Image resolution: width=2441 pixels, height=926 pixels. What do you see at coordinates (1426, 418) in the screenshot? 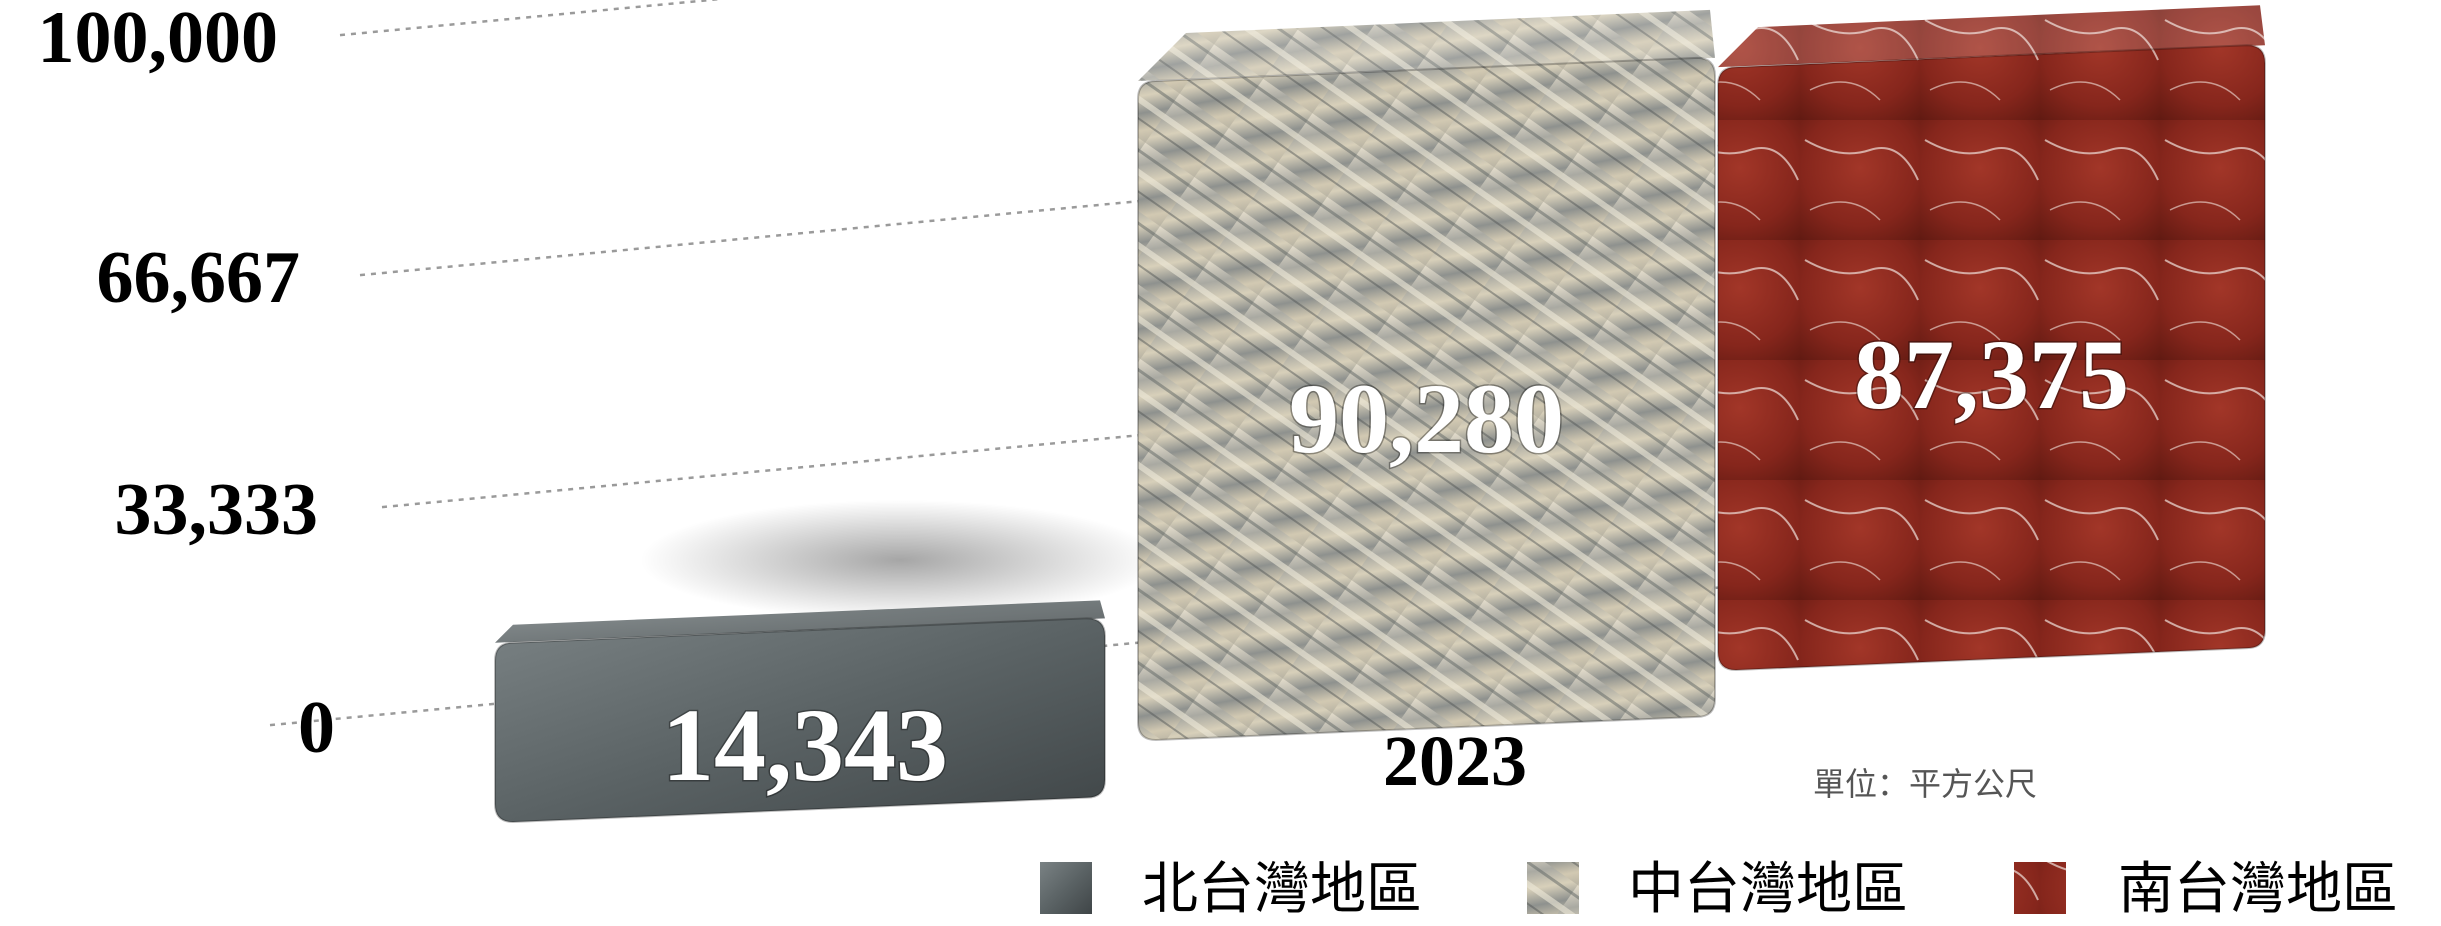
I see `data-label: 90,280` at bounding box center [1426, 418].